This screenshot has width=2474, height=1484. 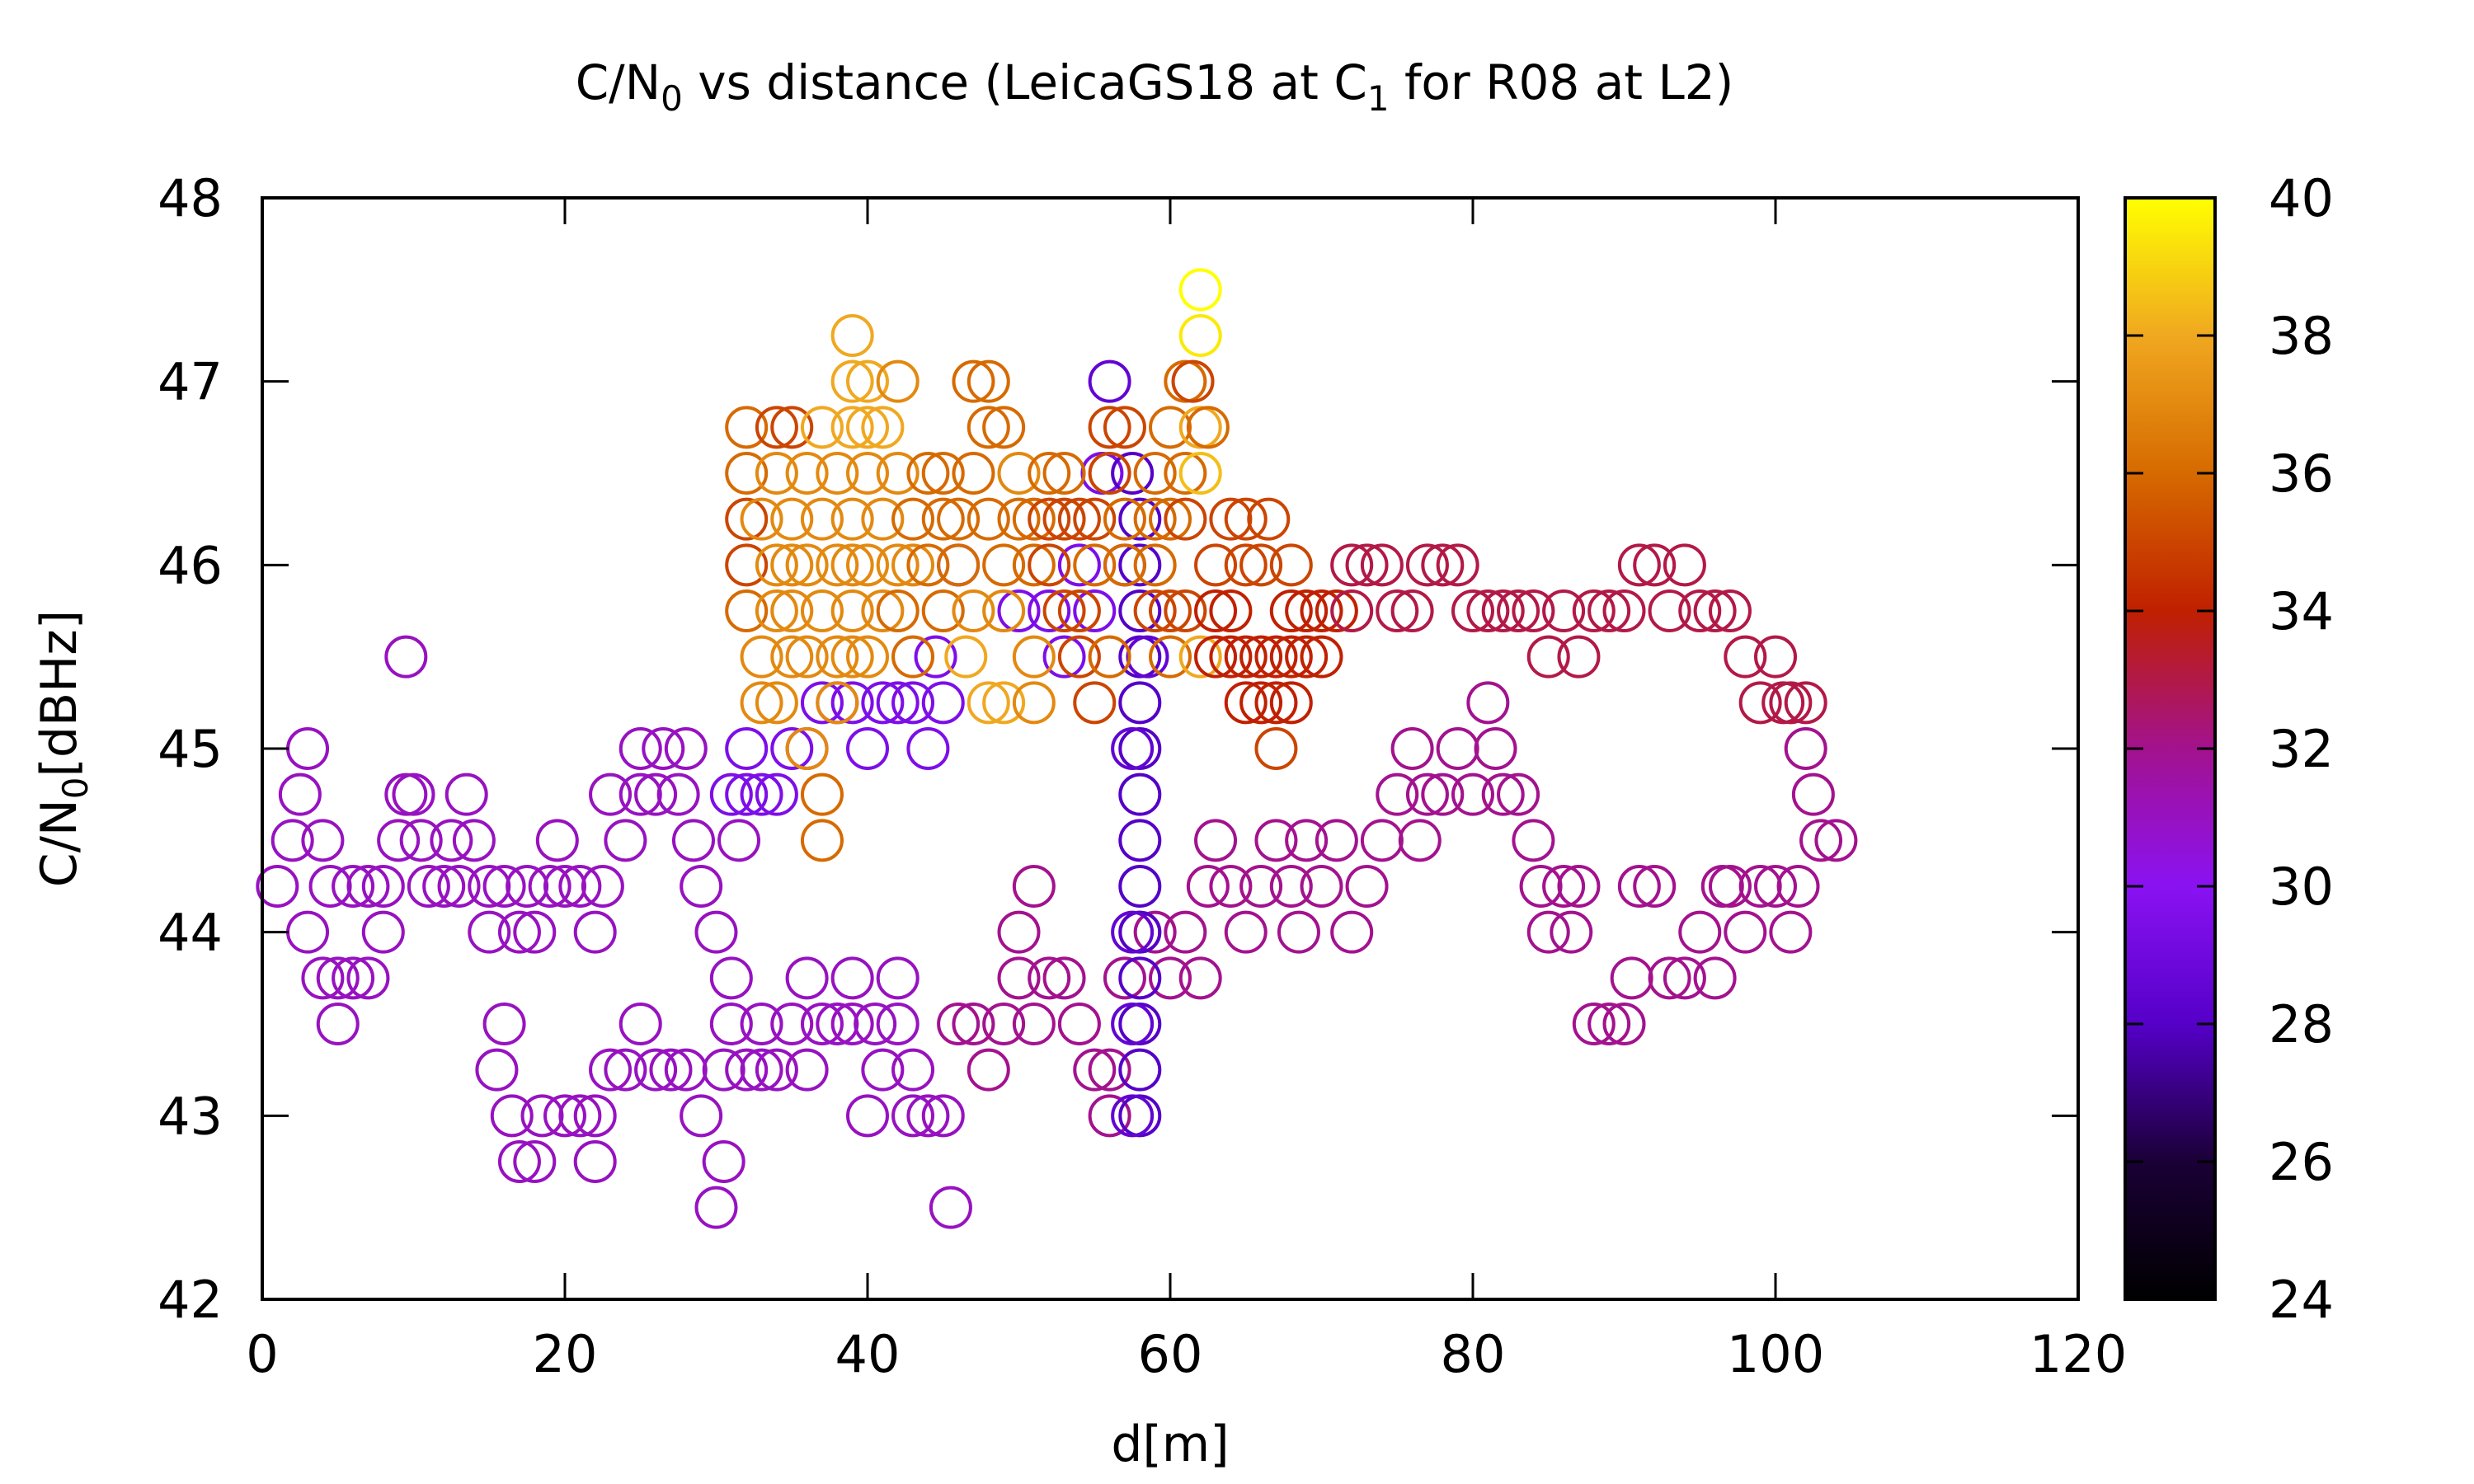 I want to click on colorbar-tick-label: 26, so click(x=2301, y=1162).